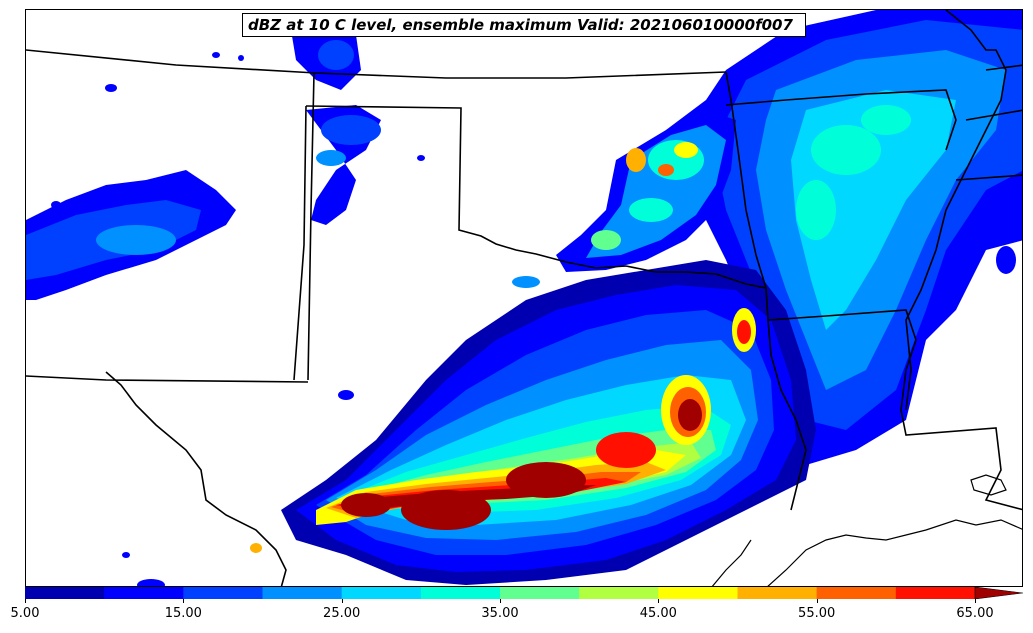 This screenshot has height=633, width=1033. What do you see at coordinates (183, 613) in the screenshot?
I see `colorbar-tick-label: 15.00` at bounding box center [183, 613].